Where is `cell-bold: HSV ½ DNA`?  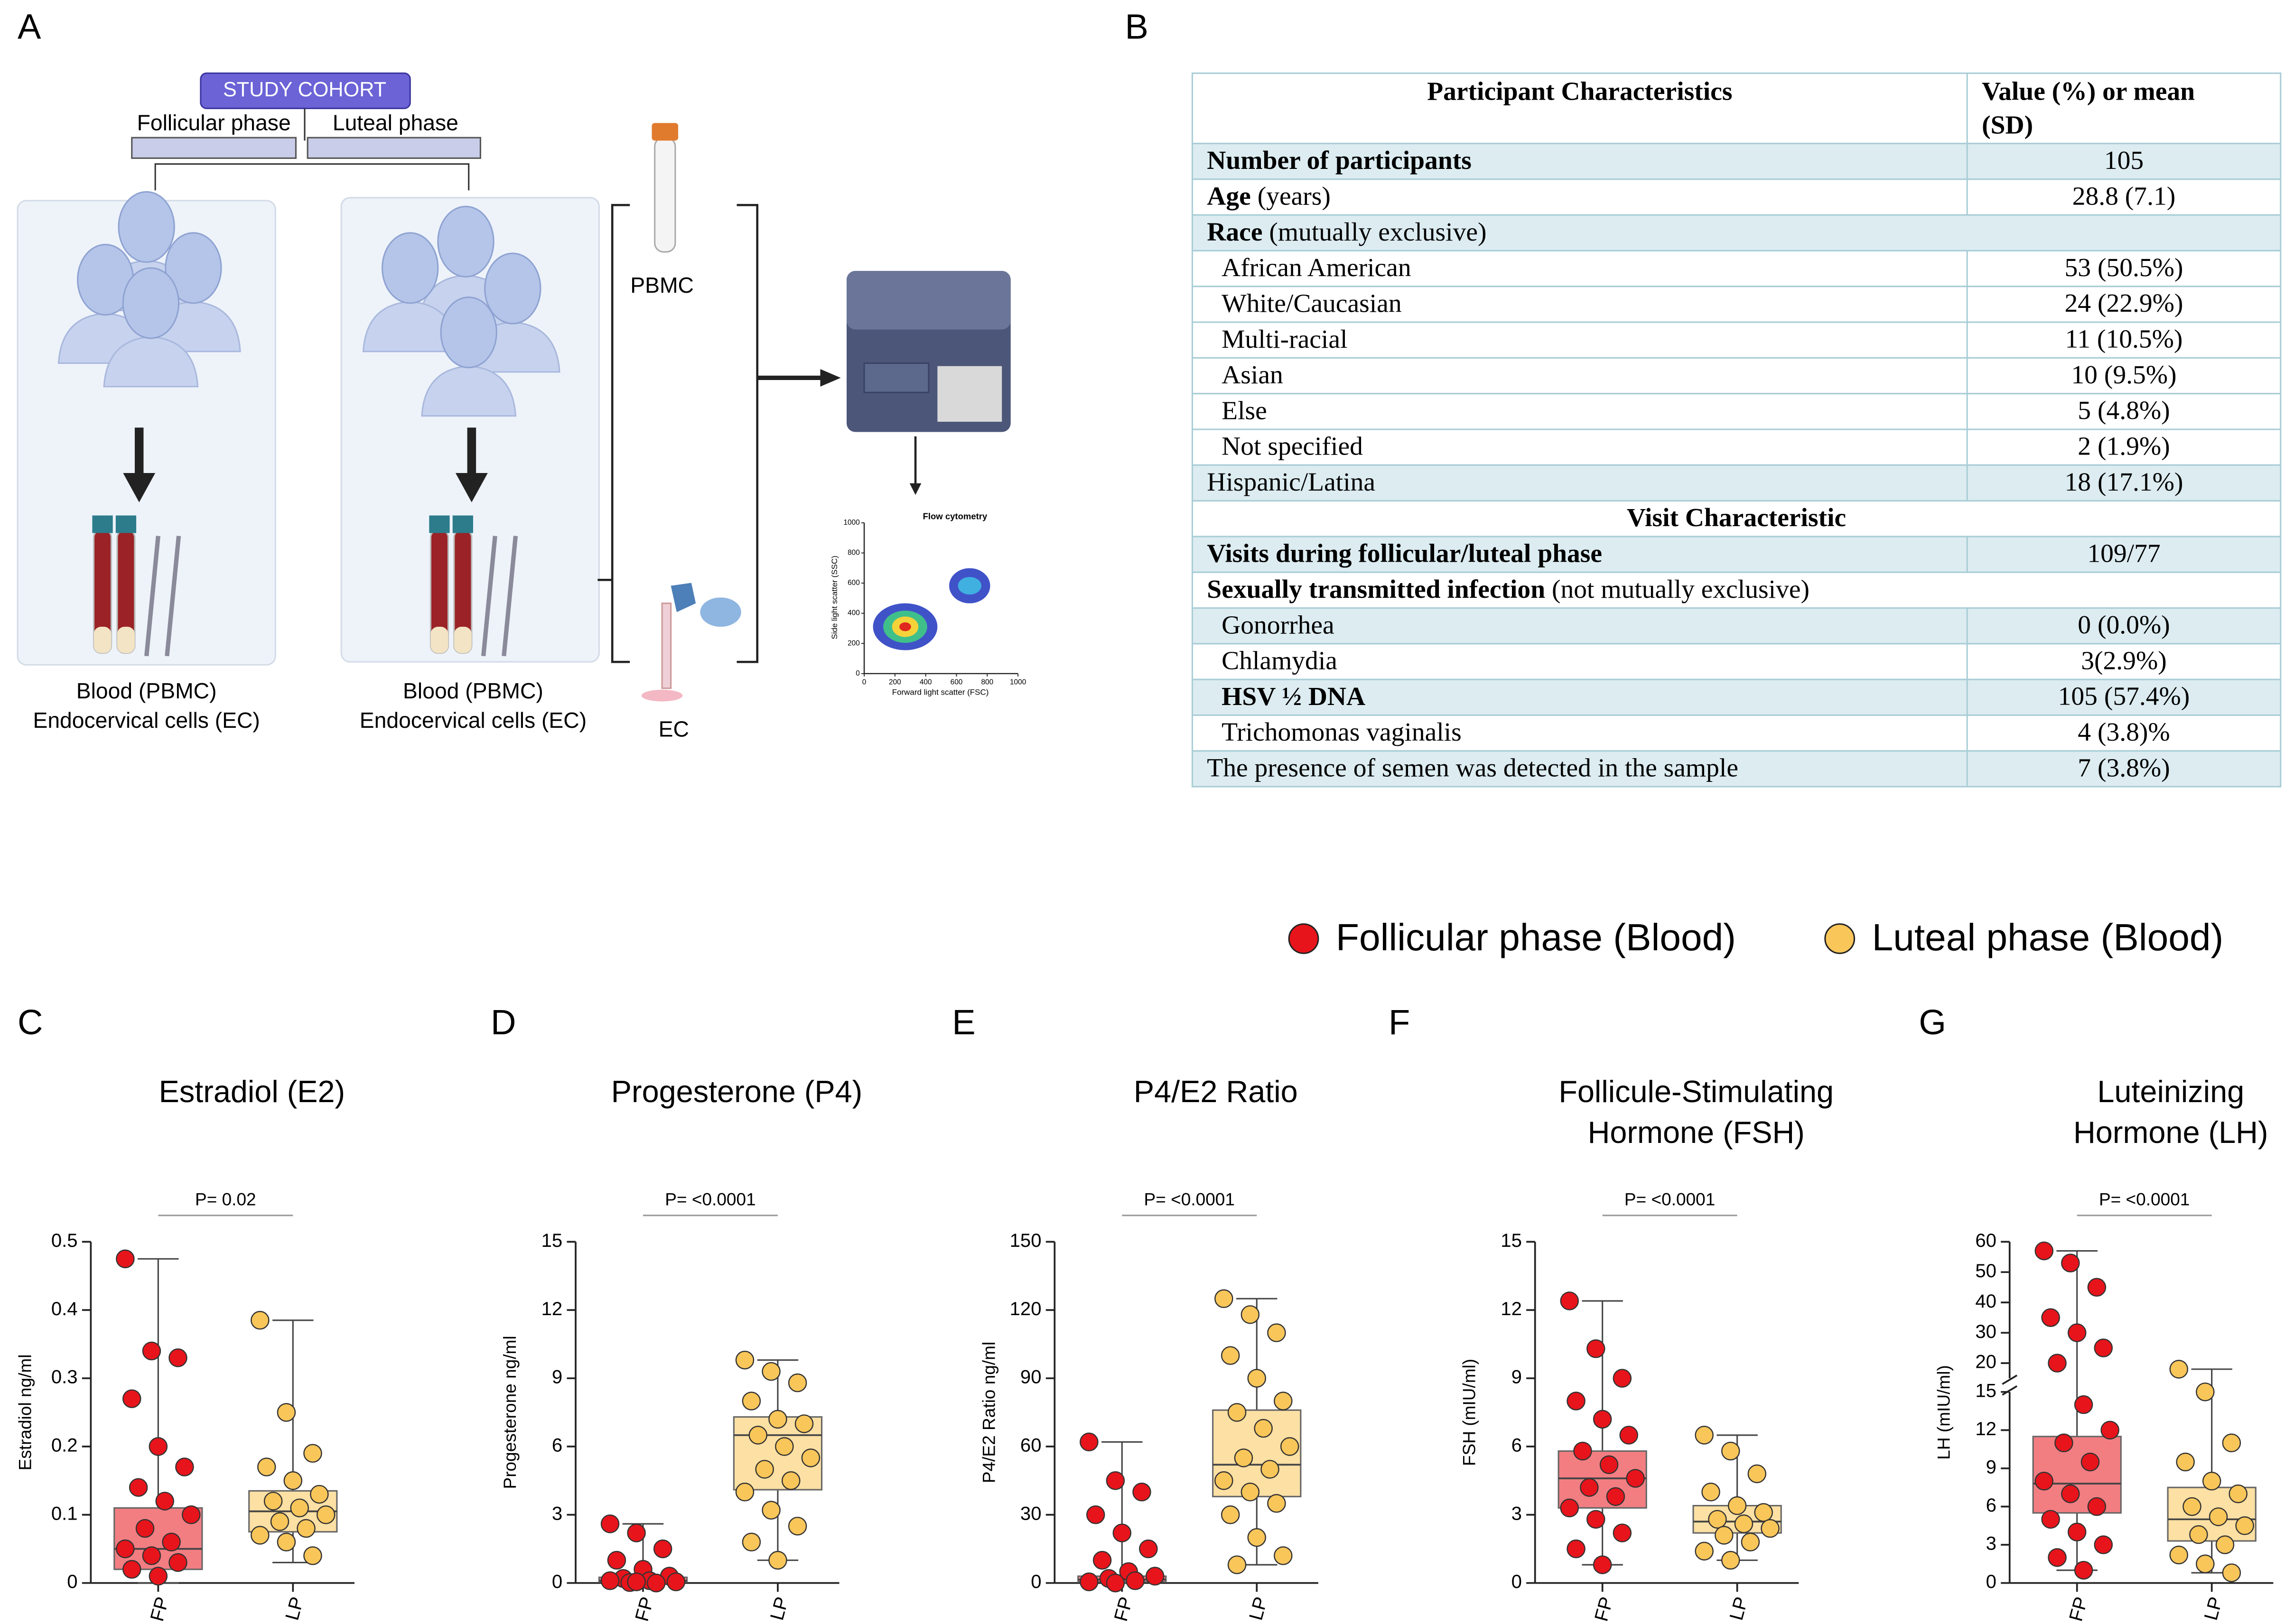
cell-bold: HSV ½ DNA is located at coordinates (1294, 696).